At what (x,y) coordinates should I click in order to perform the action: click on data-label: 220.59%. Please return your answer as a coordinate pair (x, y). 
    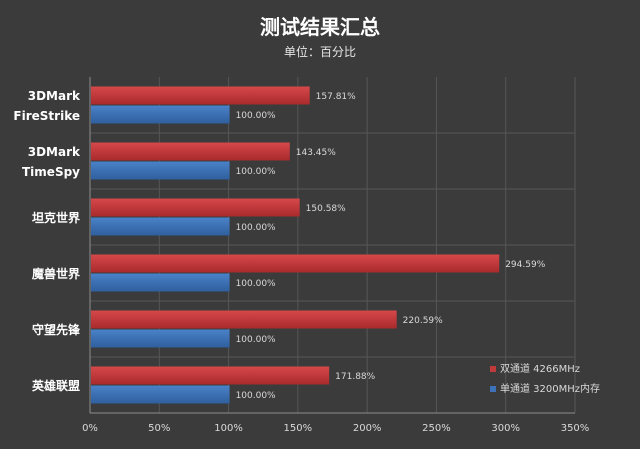
    Looking at the image, I should click on (423, 321).